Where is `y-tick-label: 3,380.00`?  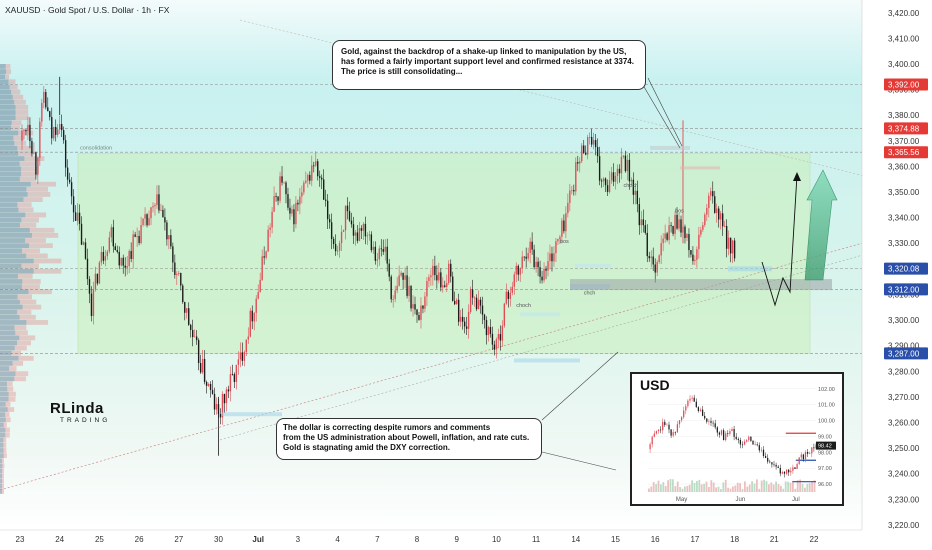
y-tick-label: 3,380.00 is located at coordinates (904, 115).